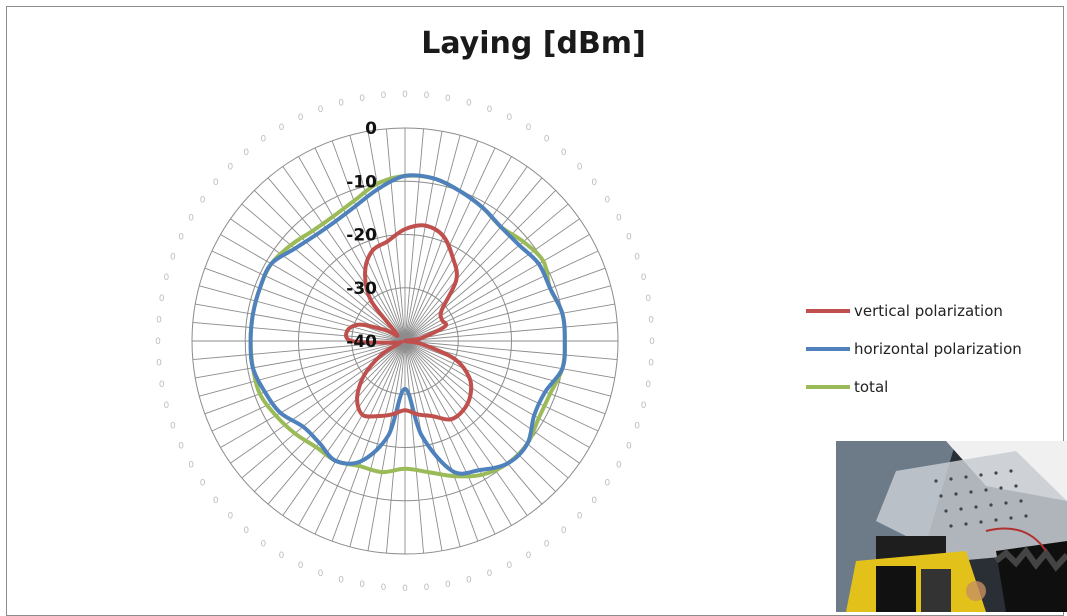  I want to click on radial-tick-label: -40, so click(361, 342).